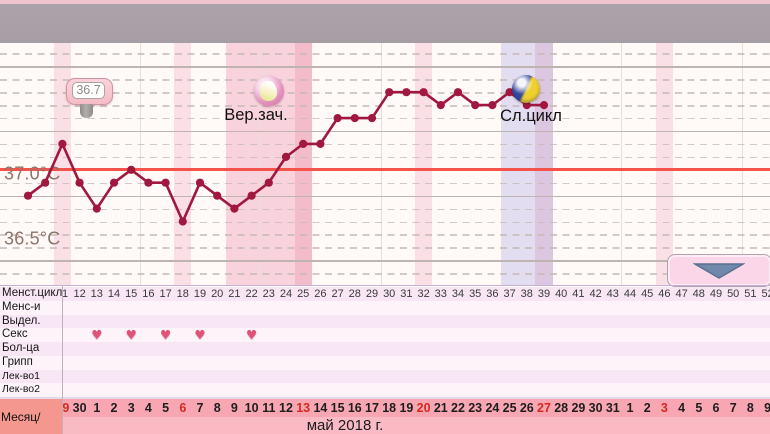 This screenshot has height=434, width=770. I want to click on cycle-day-48: 48, so click(698, 294).